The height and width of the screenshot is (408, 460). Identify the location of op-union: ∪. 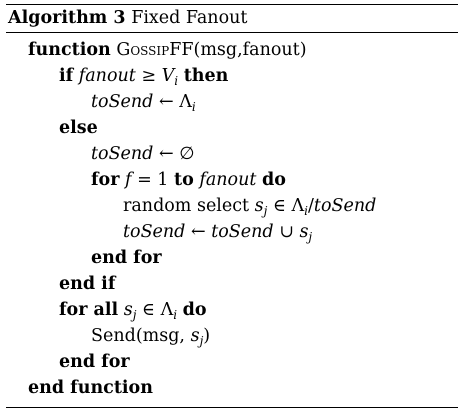
(286, 232).